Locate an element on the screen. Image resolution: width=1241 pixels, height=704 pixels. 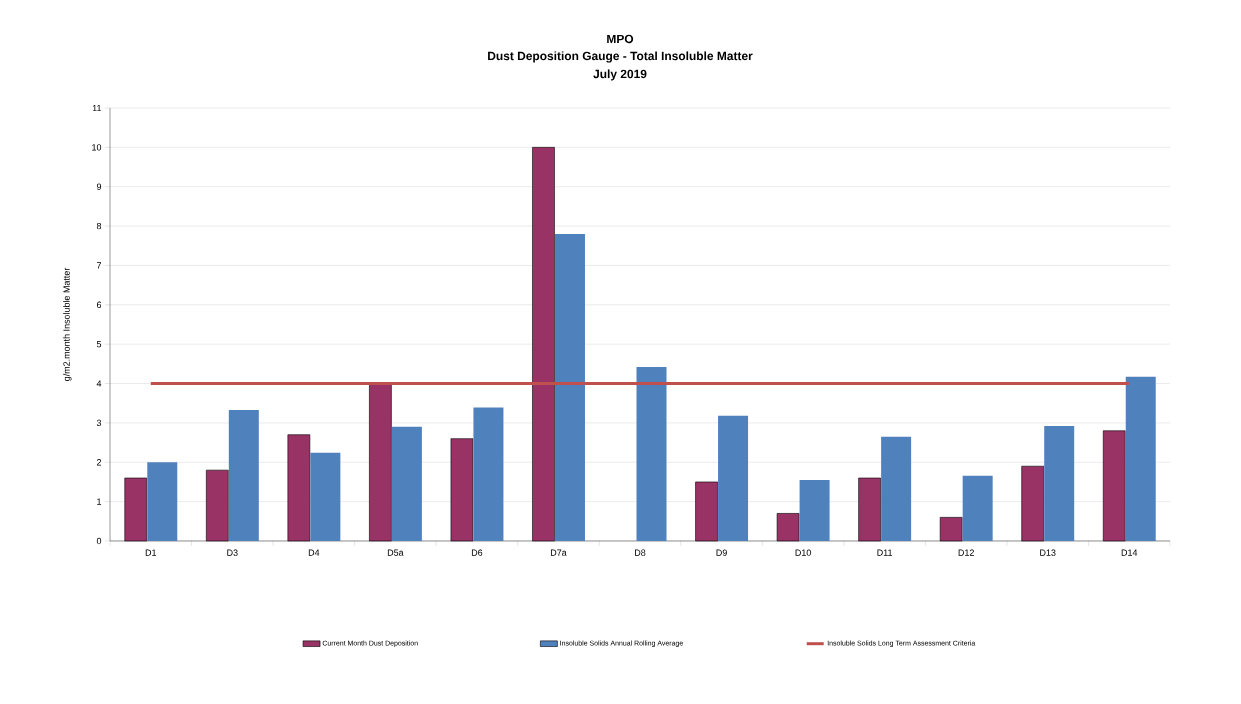
y-tick-label: 9 is located at coordinates (99, 186).